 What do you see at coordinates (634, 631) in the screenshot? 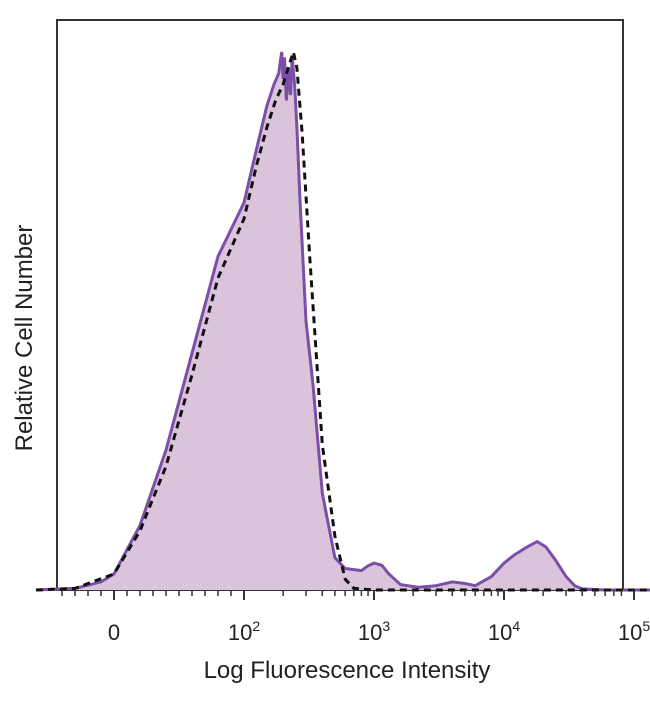
I see `x-tick-label: 10⁵` at bounding box center [634, 631].